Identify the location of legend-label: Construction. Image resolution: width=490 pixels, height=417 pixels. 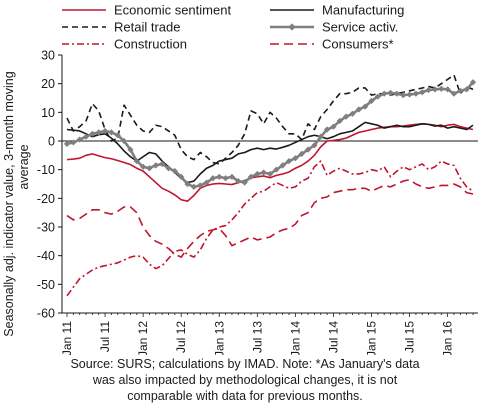
(150, 44).